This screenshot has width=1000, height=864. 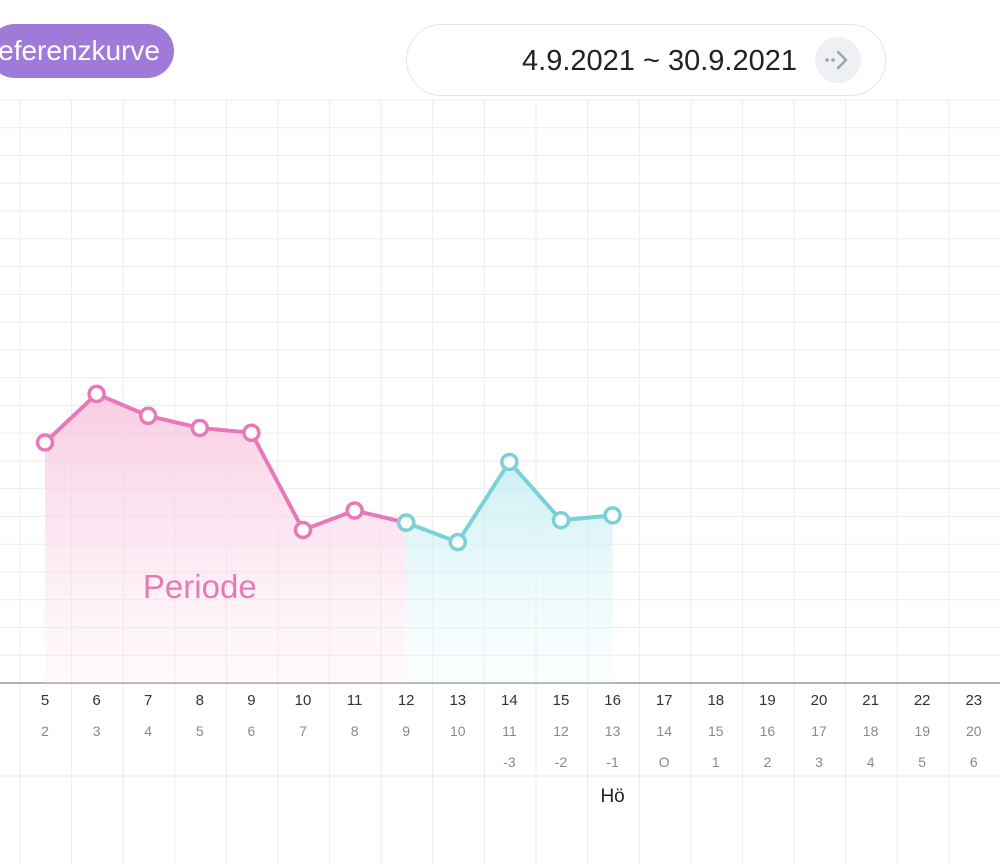 What do you see at coordinates (355, 700) in the screenshot?
I see `x-tick-date-label: 11` at bounding box center [355, 700].